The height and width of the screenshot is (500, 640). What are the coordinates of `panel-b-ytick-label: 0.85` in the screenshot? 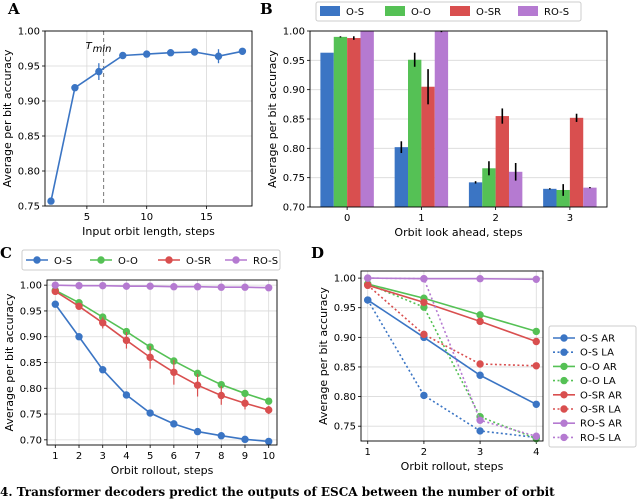 It's located at (294, 120).